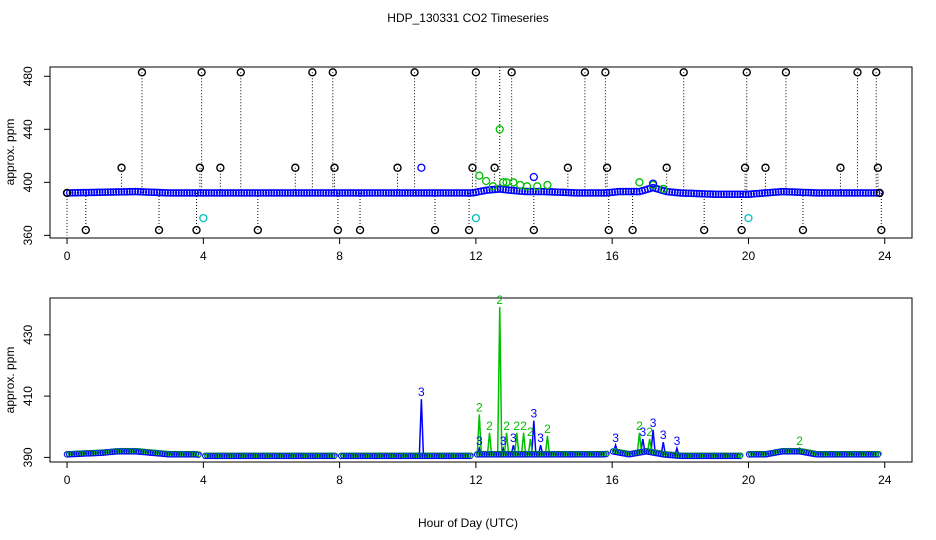 The image size is (936, 540). I want to click on y-tick-label-top: 440, so click(28, 129).